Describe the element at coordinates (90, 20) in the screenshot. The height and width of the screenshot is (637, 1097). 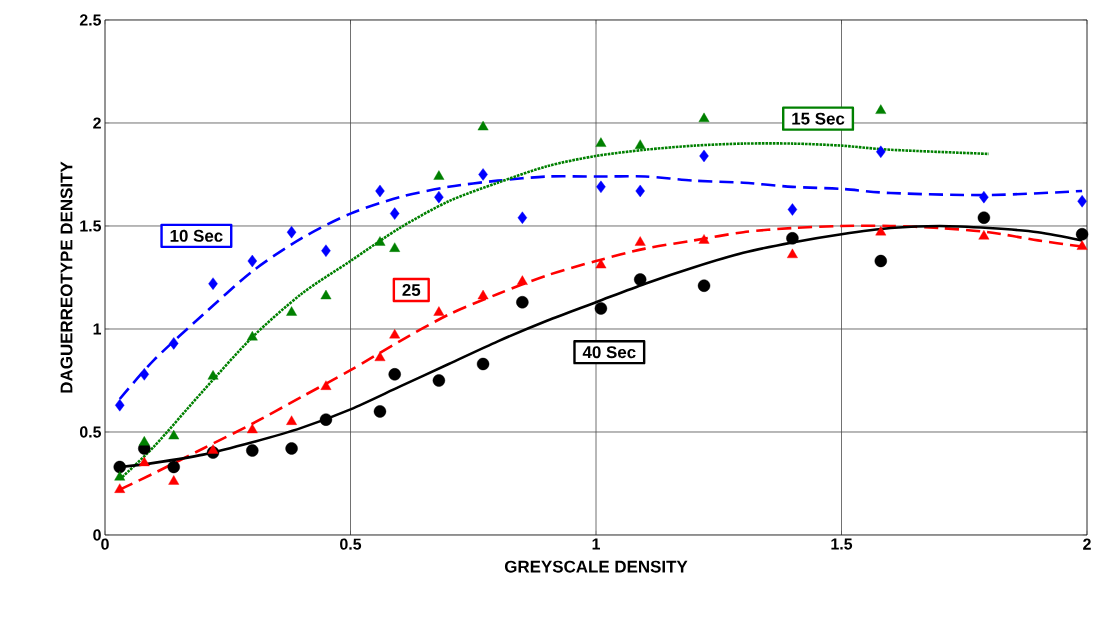
I see `y-tick-label: 2.5` at that location.